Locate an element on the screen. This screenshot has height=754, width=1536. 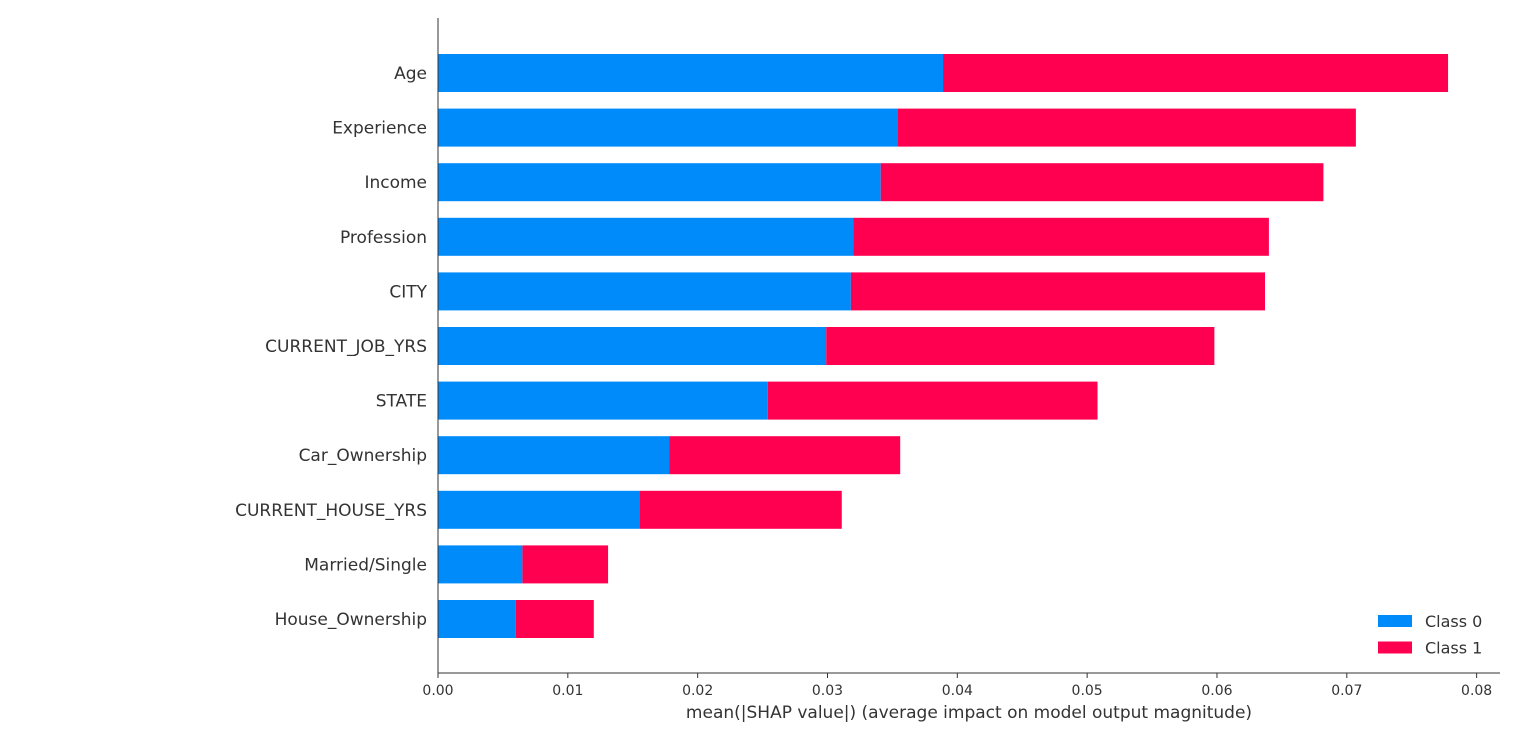
legend-label: Class 1 is located at coordinates (1453, 648).